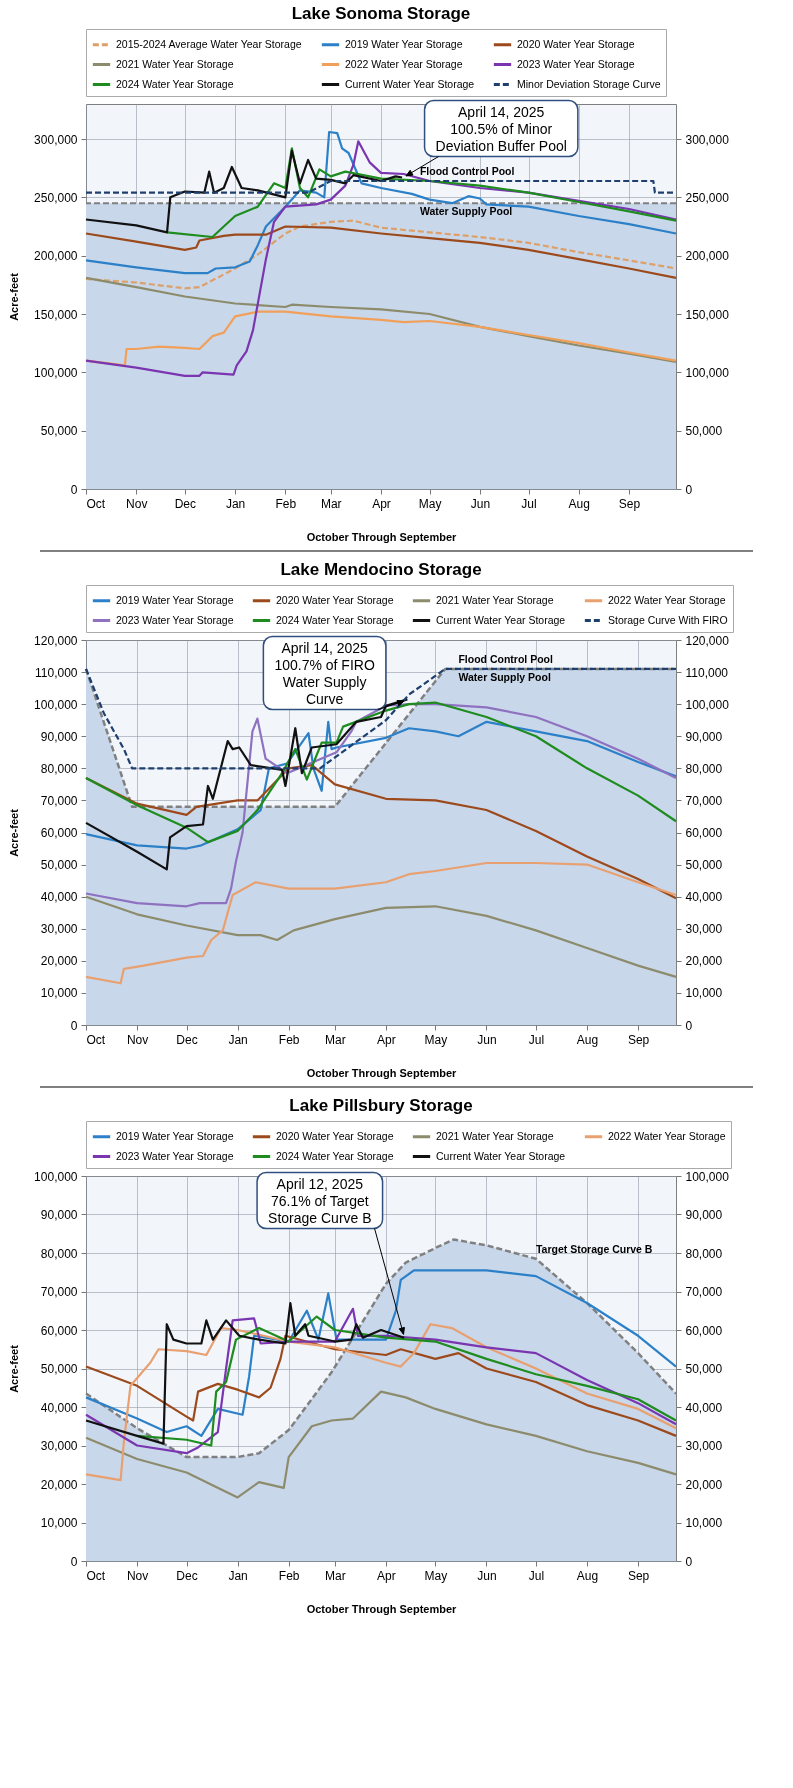 The height and width of the screenshot is (1788, 793). What do you see at coordinates (56, 197) in the screenshot?
I see `y-tick-label: 250,000` at bounding box center [56, 197].